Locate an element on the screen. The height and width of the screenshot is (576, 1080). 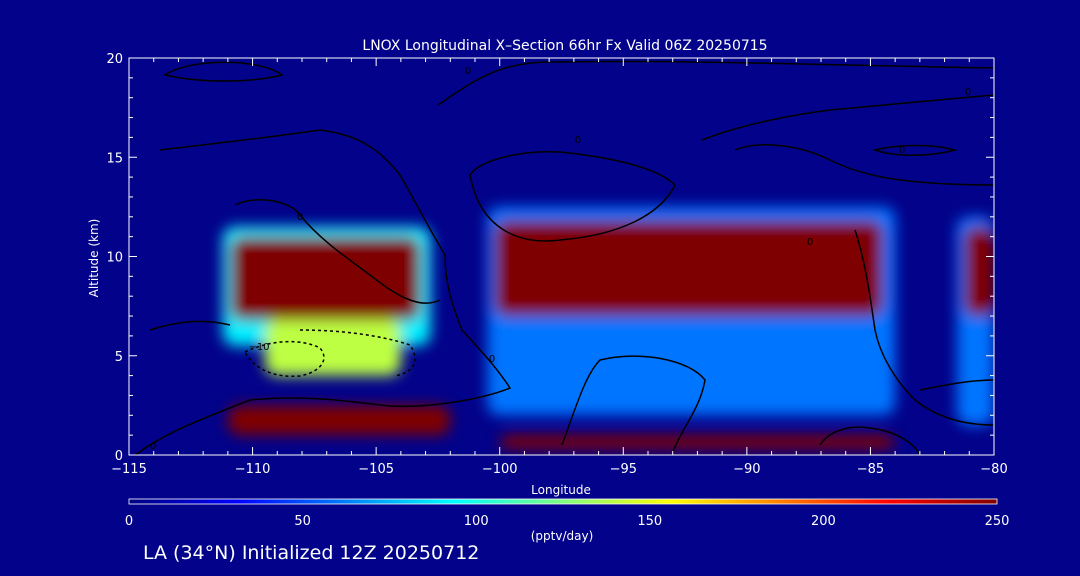
y-tick-label: 10 is located at coordinates (114, 258).